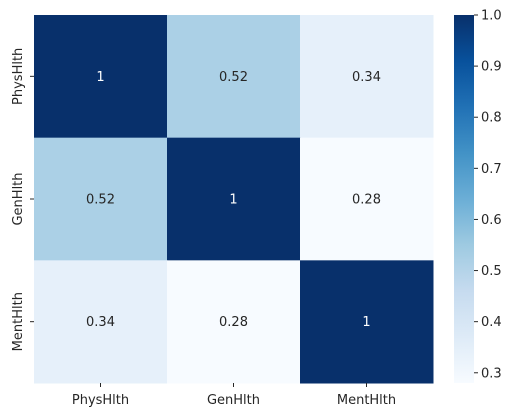 The height and width of the screenshot is (418, 515). I want to click on y-tick-label: PhysHlth, so click(18, 76).